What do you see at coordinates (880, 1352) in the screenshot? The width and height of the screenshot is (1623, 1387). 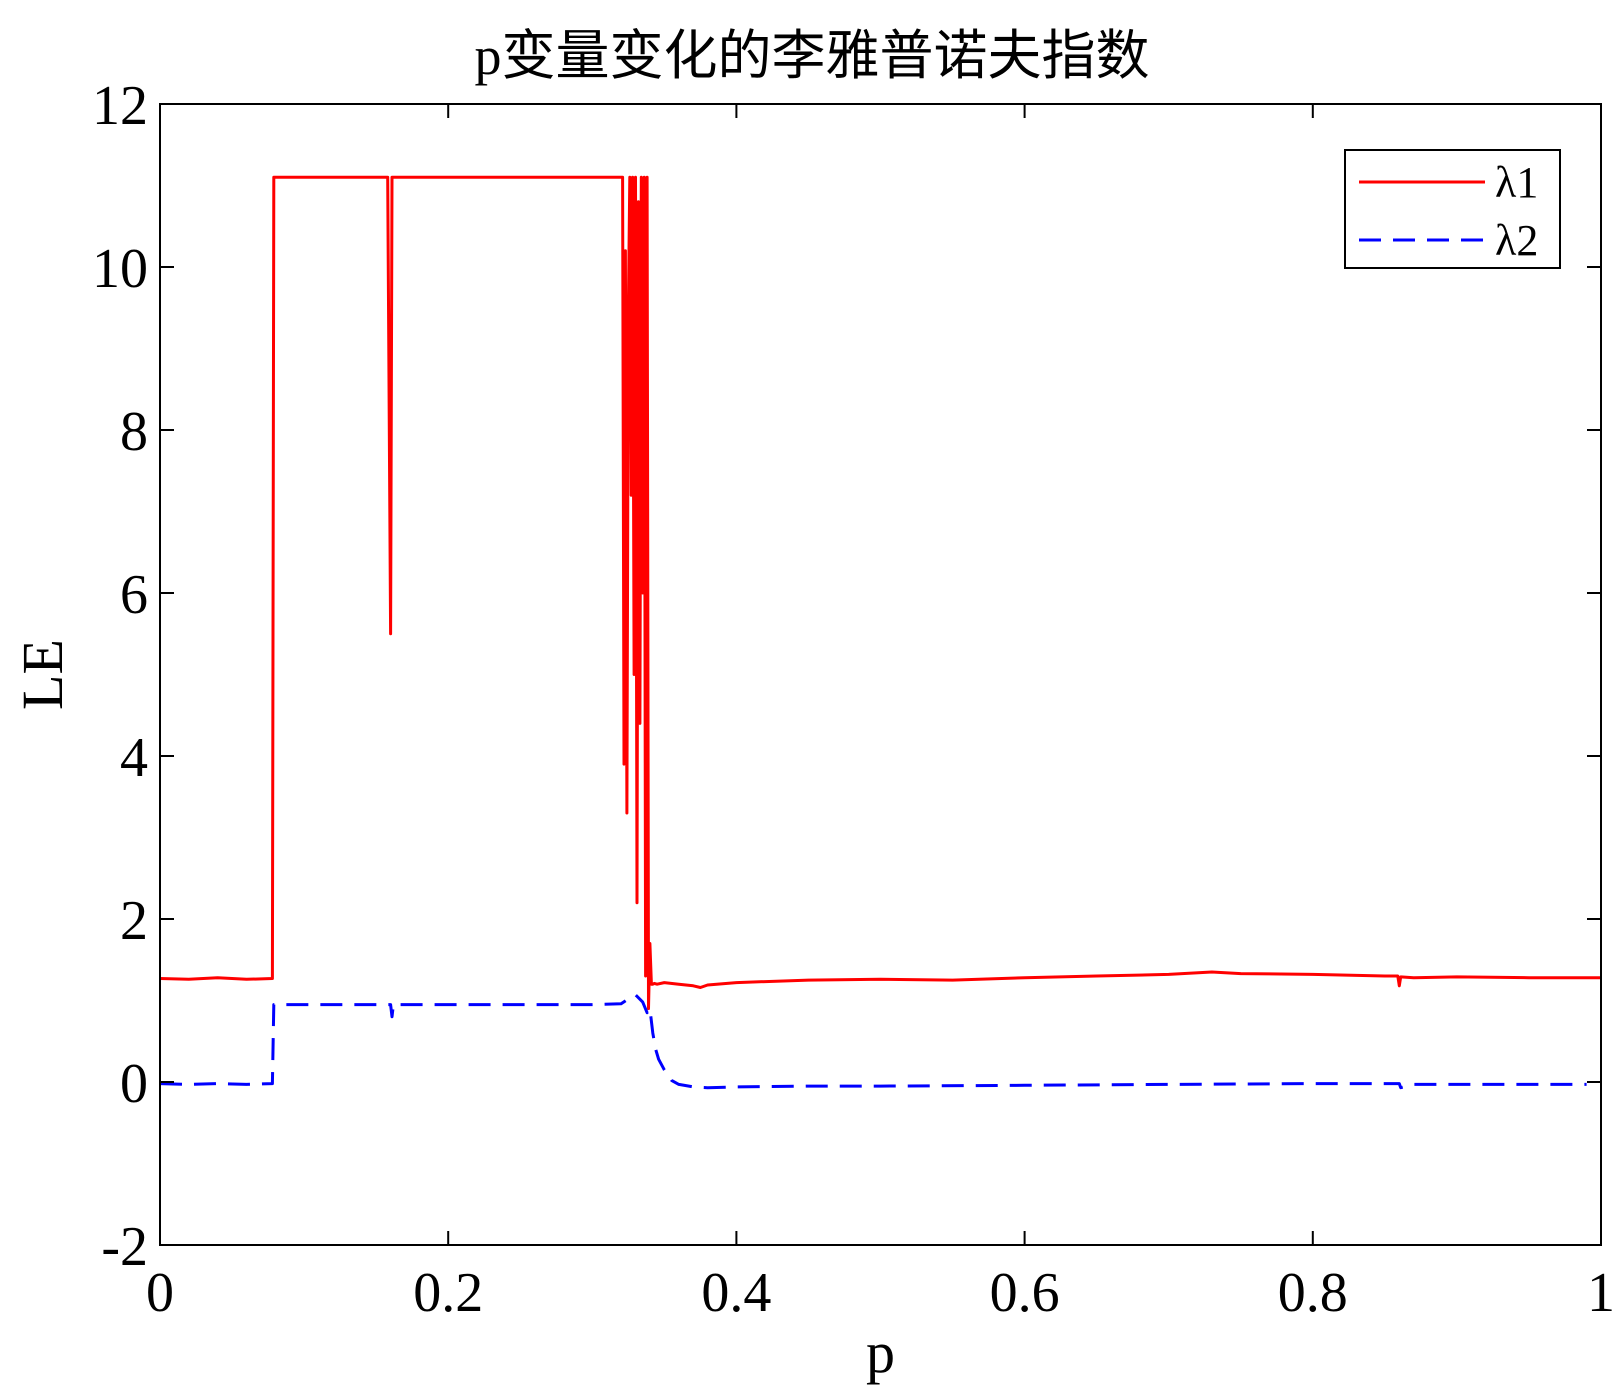 I see `x-axis-label: p` at bounding box center [880, 1352].